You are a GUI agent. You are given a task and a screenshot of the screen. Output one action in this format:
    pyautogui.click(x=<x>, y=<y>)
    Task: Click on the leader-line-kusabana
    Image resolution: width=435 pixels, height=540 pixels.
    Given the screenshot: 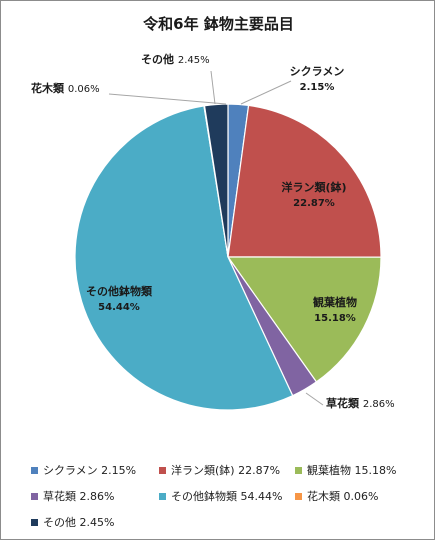 What is the action you would take?
    pyautogui.click(x=314, y=399)
    